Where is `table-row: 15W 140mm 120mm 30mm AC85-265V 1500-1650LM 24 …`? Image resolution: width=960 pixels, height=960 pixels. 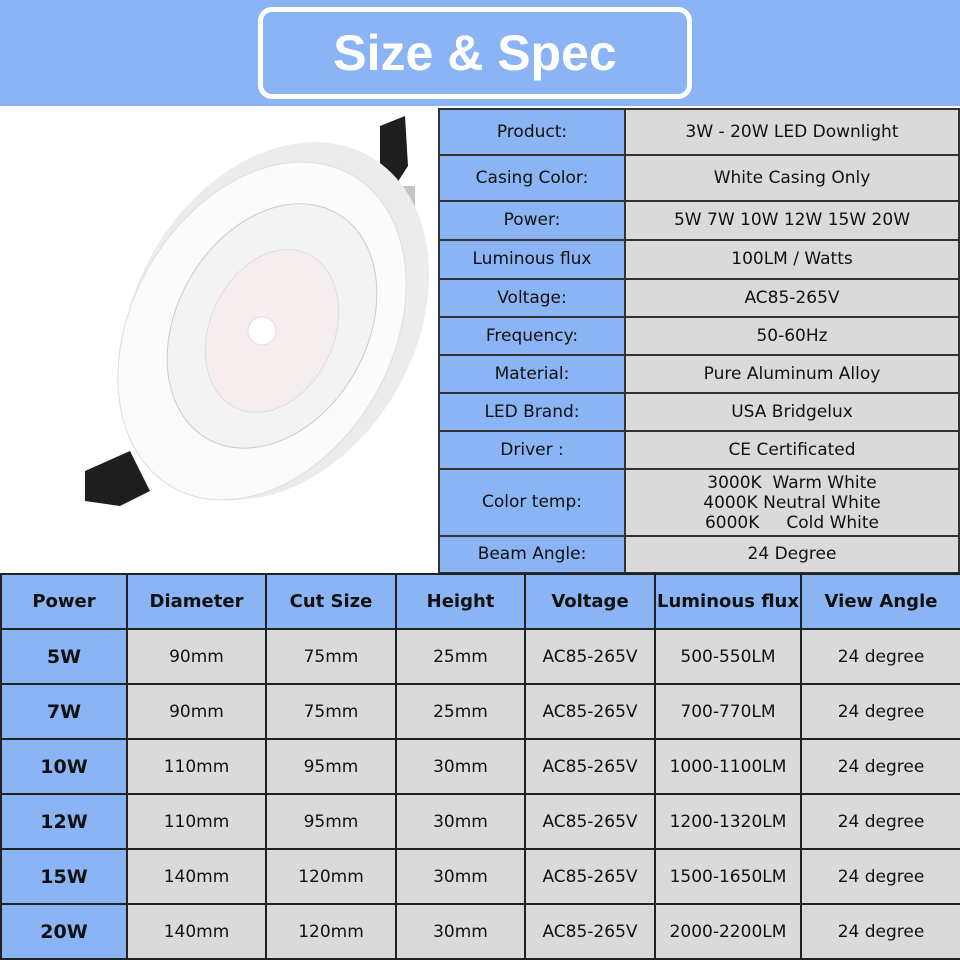 table-row: 15W 140mm 120mm 30mm AC85-265V 1500-1650LM 24 … is located at coordinates (480, 876).